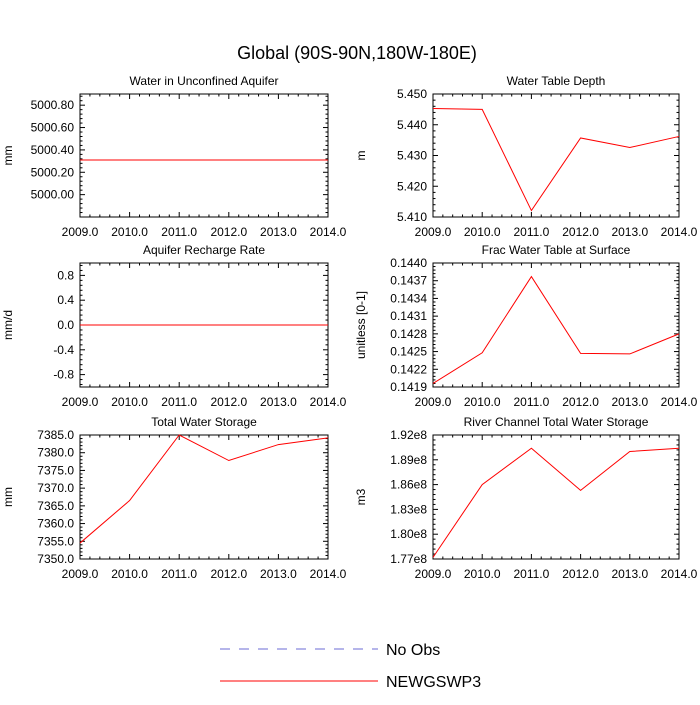 The width and height of the screenshot is (700, 705). I want to click on y-axis-label: mm/d, so click(8, 325).